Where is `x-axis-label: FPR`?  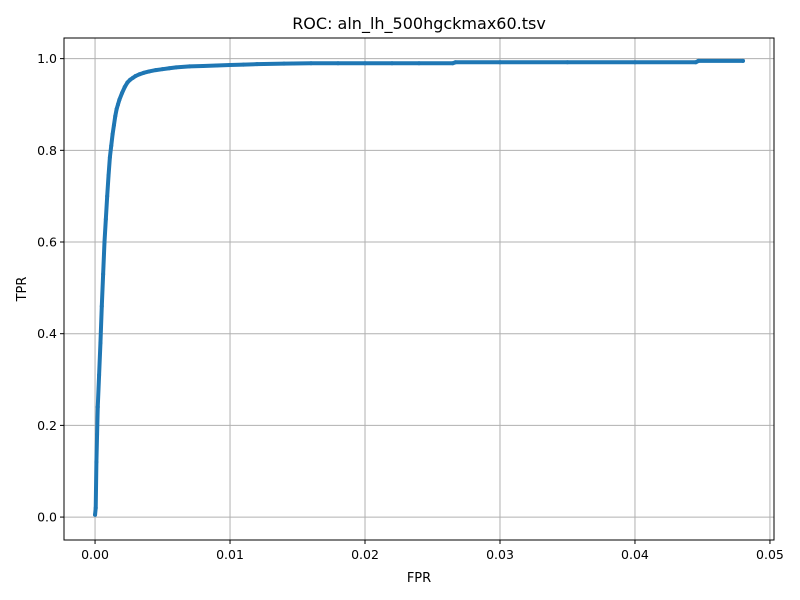
x-axis-label: FPR is located at coordinates (419, 578).